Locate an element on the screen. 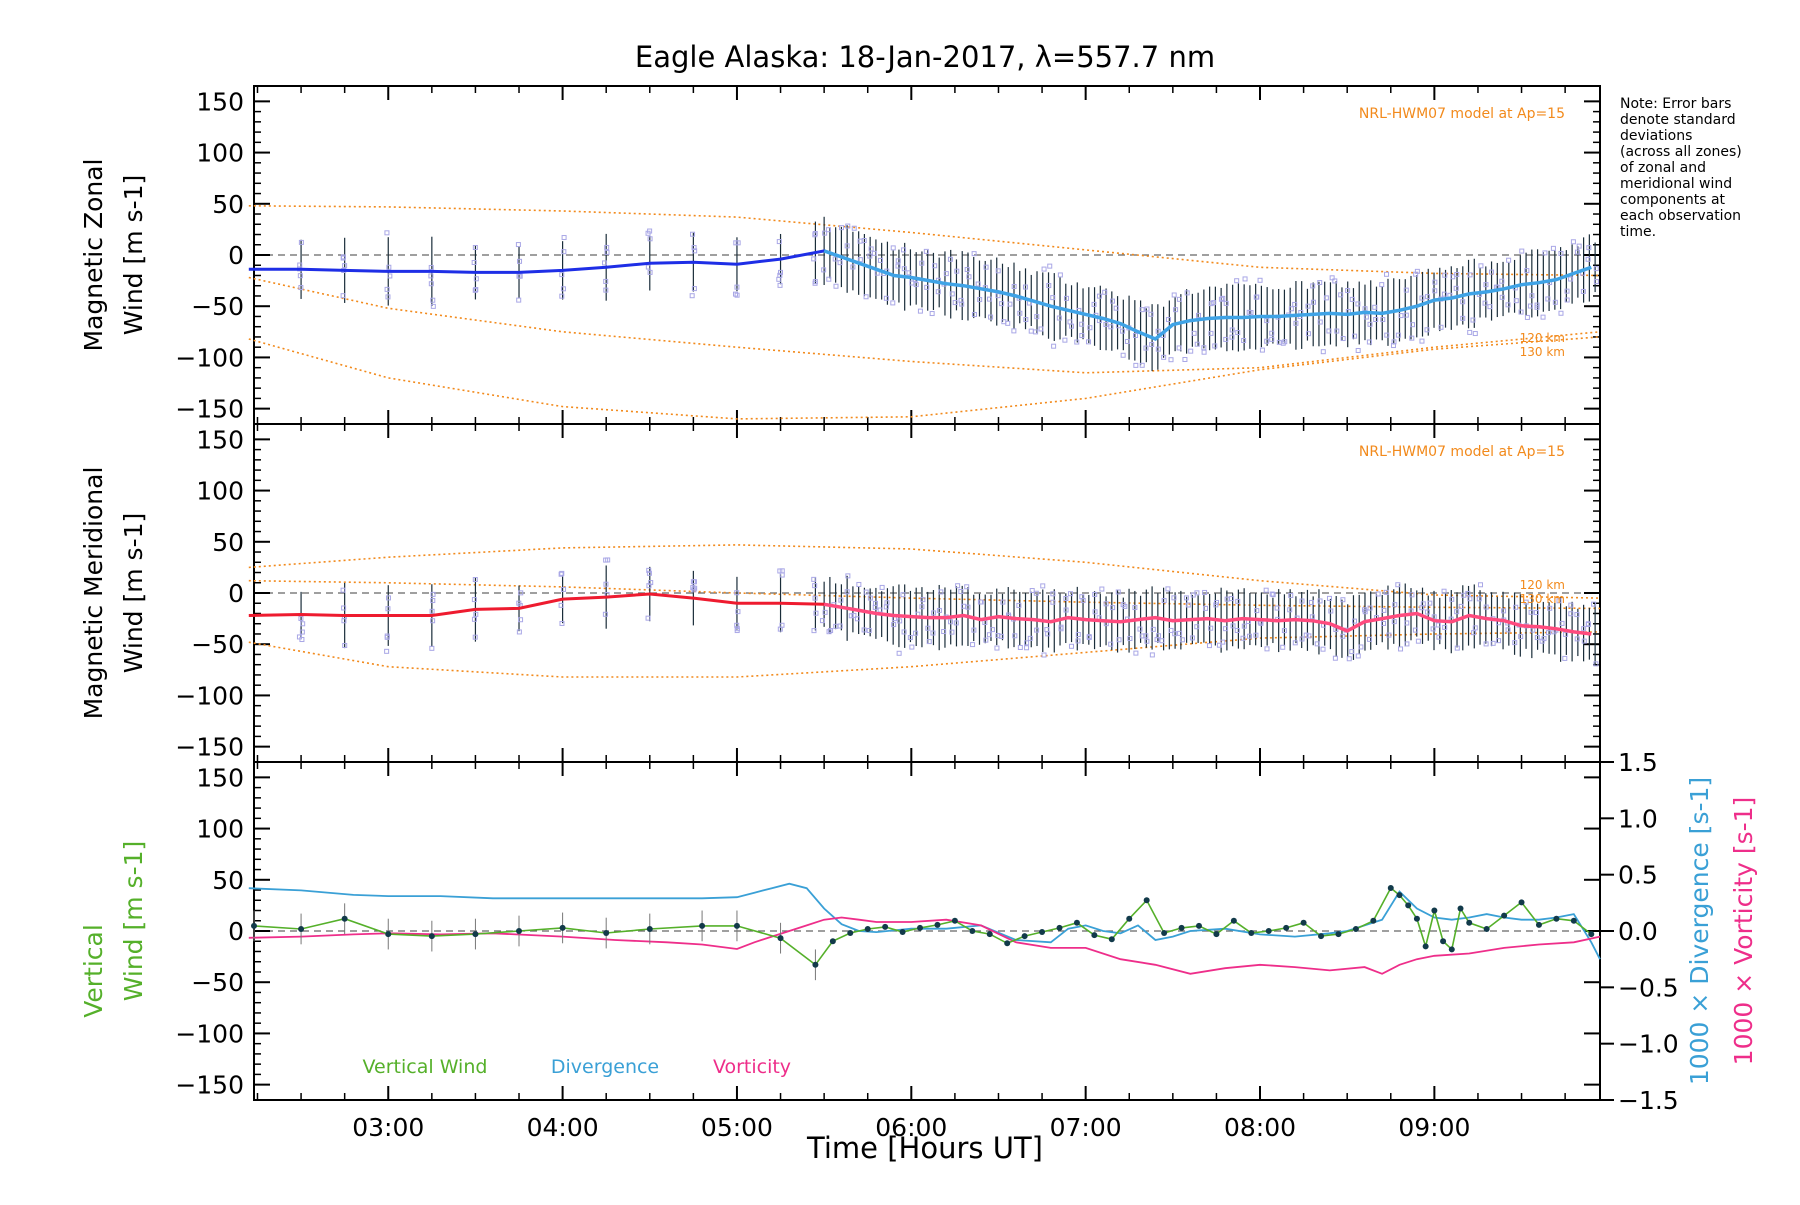  right-tick-label: 1.5 is located at coordinates (1638, 762).